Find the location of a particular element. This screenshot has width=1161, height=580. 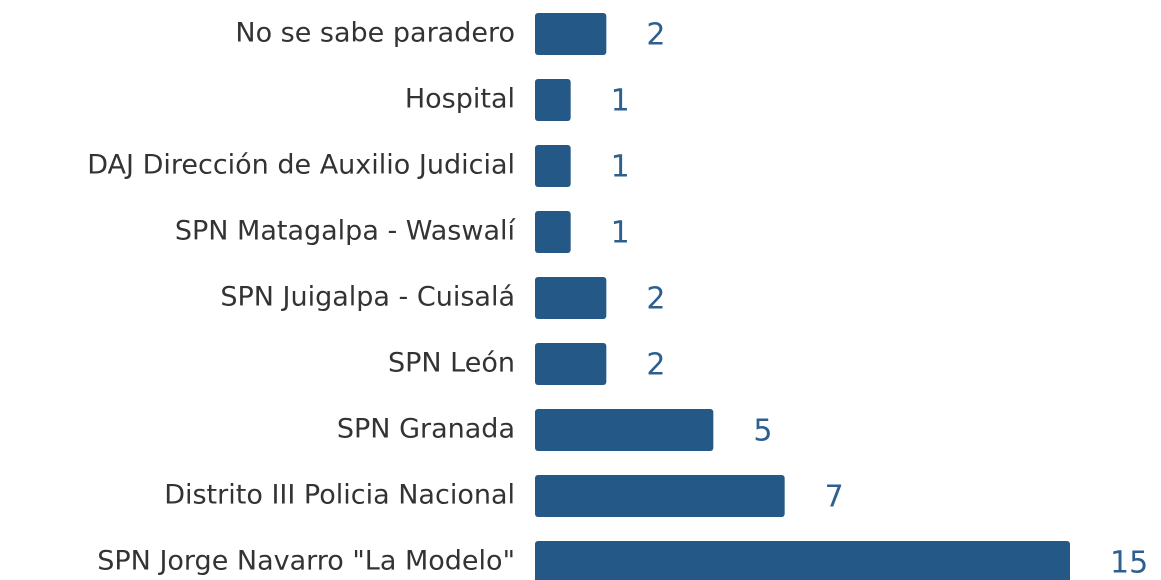

value-label: 15 is located at coordinates (1129, 563).